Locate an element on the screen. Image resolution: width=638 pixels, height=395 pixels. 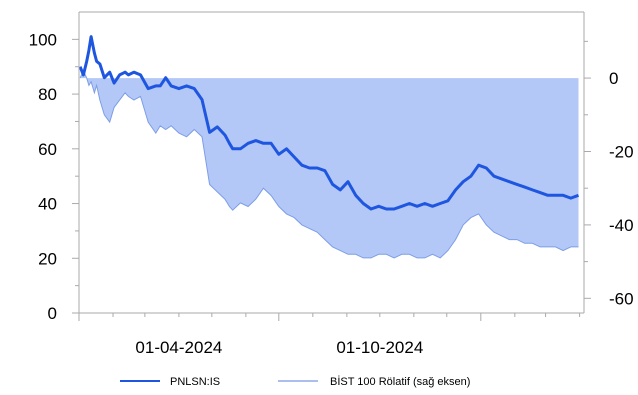
left-tick-label: 20 is located at coordinates (47, 258).